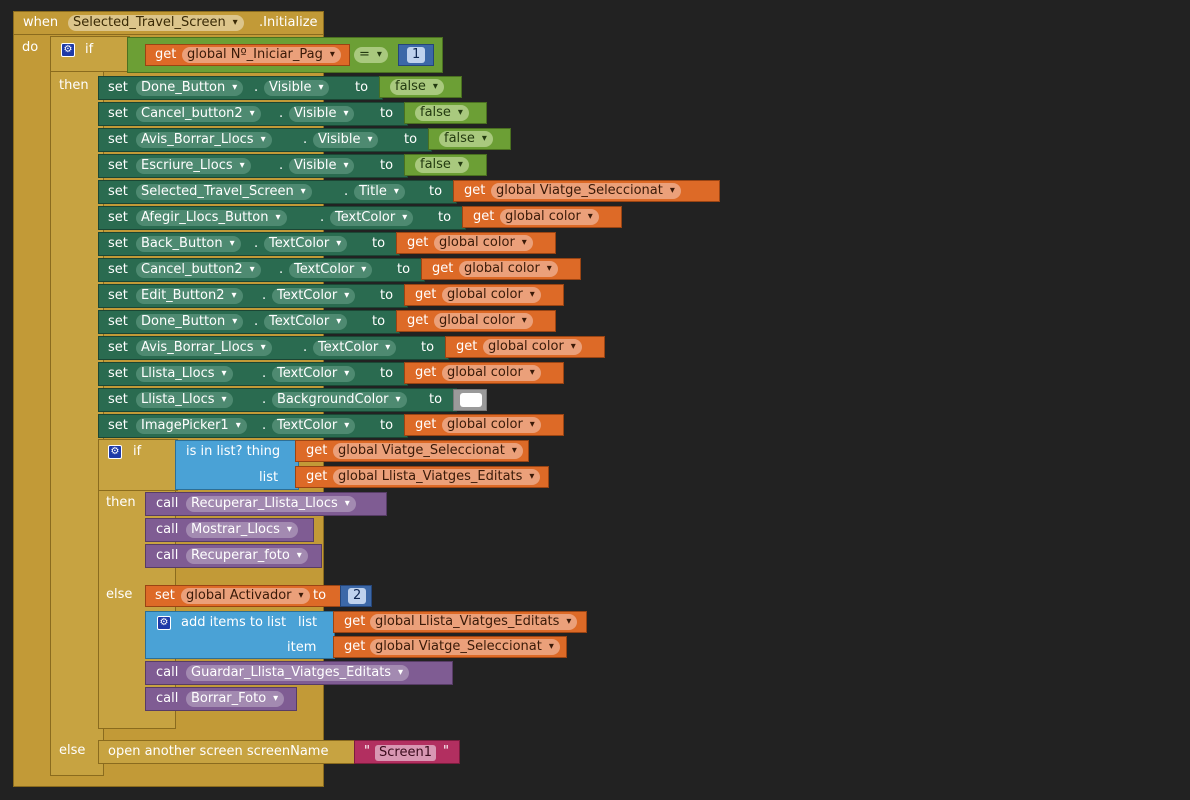 The image size is (1190, 800). I want to click on get-seleccionat-block: get global Viatge_Seleccionat, so click(450, 647).